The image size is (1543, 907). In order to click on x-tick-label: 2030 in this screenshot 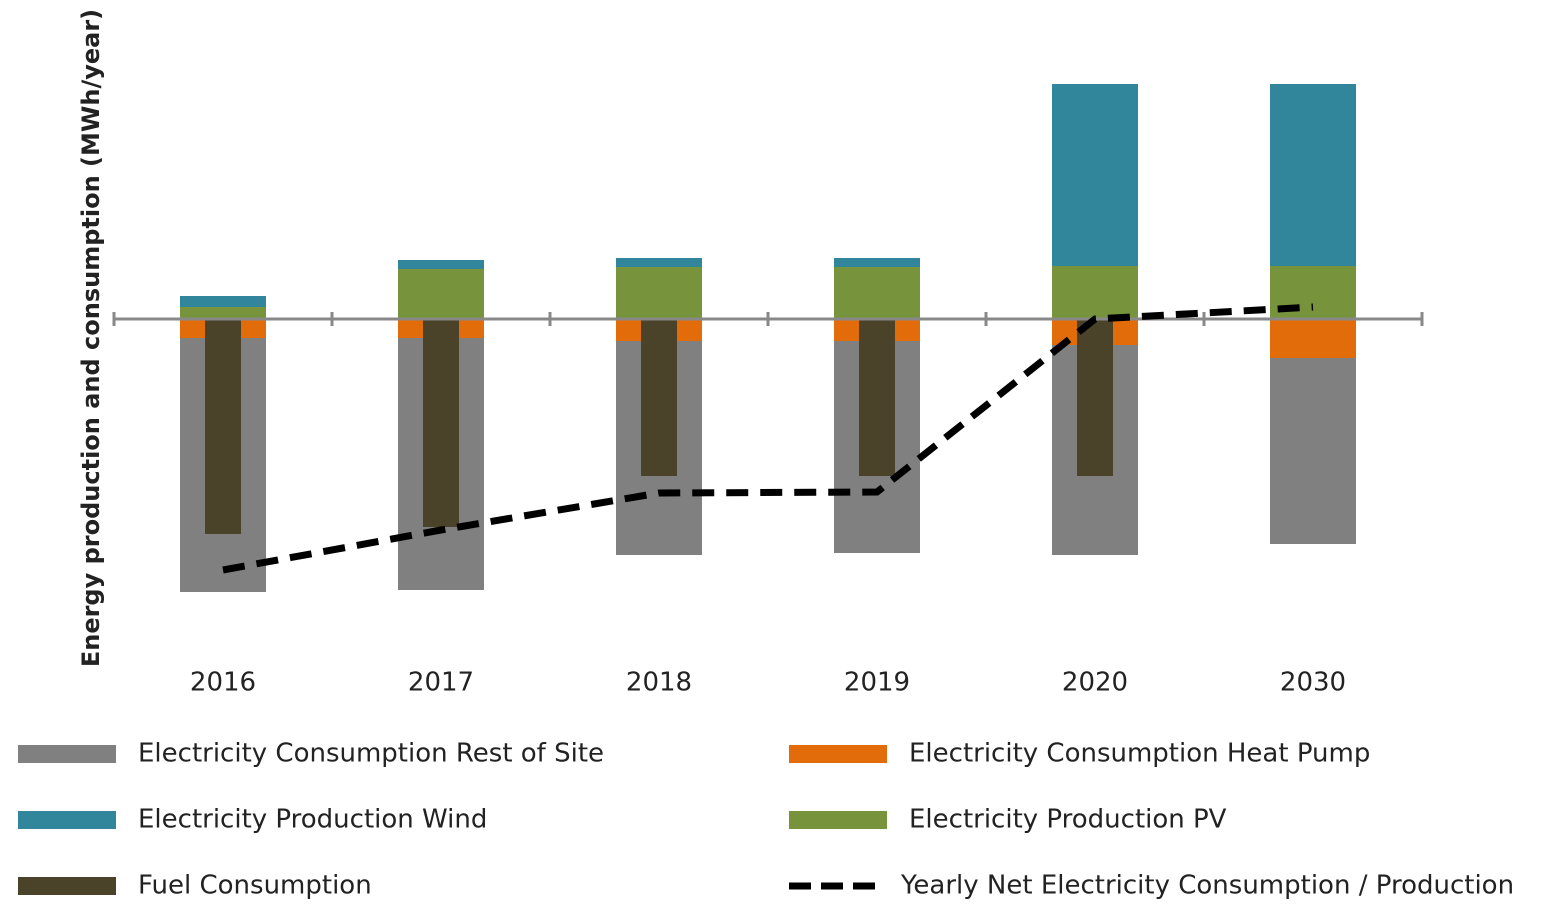, I will do `click(1313, 683)`.